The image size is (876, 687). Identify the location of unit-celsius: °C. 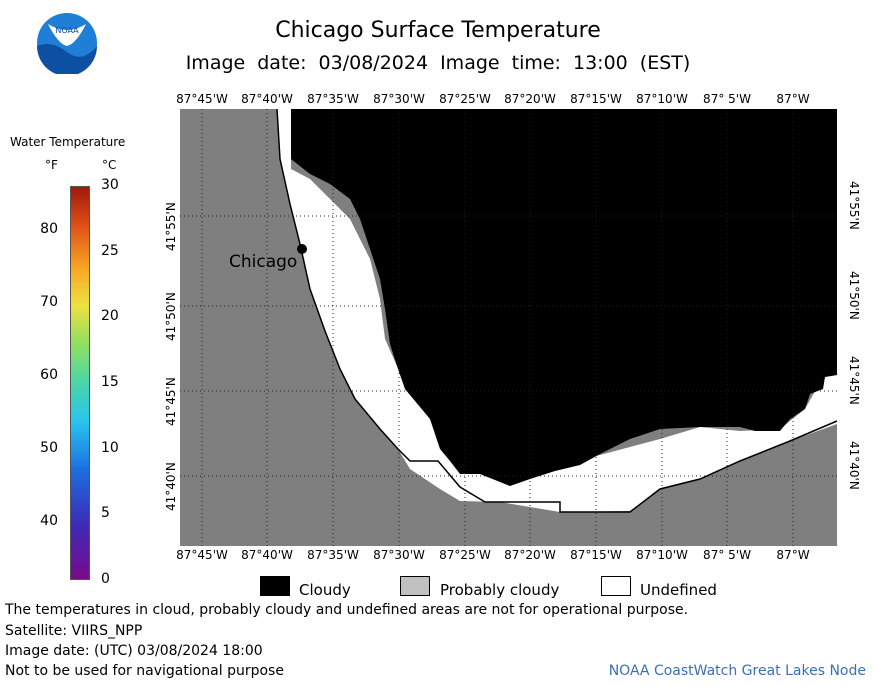
(109, 165).